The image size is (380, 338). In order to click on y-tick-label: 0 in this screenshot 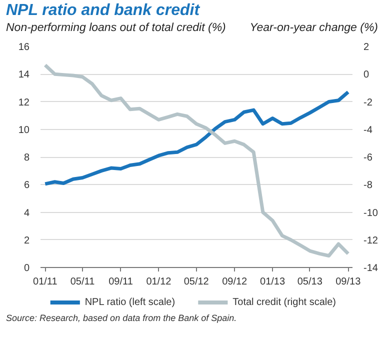, I will do `click(27, 268)`.